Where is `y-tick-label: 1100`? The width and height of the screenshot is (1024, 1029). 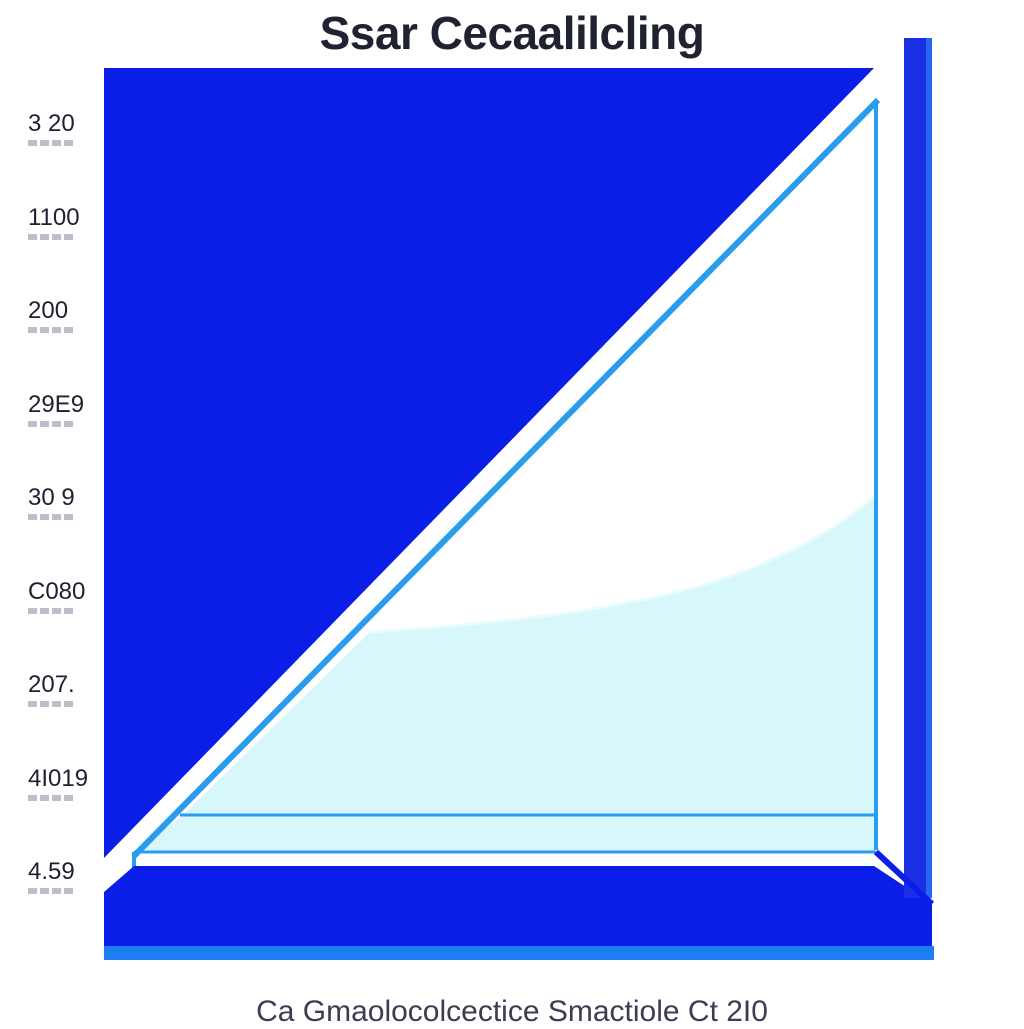
y-tick-label: 1100 is located at coordinates (58, 222).